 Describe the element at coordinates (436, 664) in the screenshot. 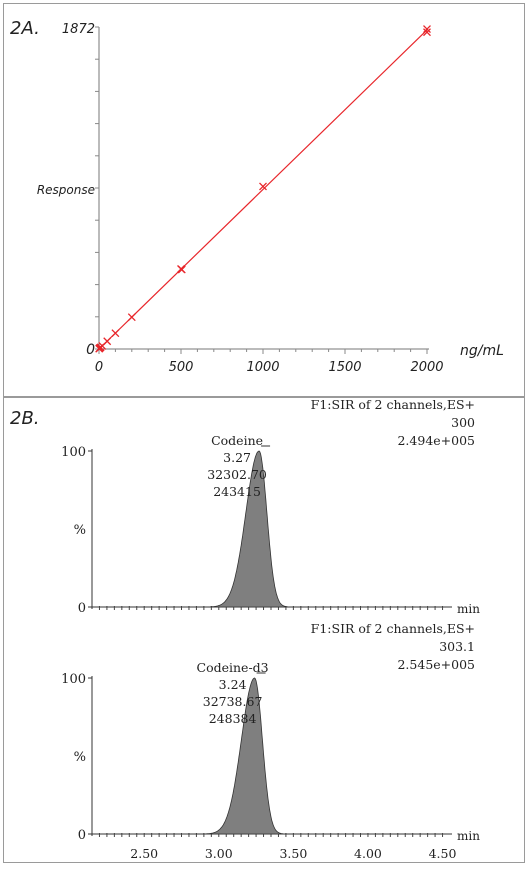

I see `trace-header-line: 2.545e+005` at that location.